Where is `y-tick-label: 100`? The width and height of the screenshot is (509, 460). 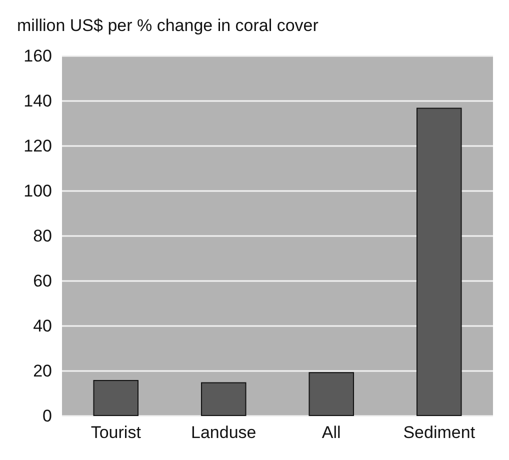
y-tick-label: 100 is located at coordinates (38, 191).